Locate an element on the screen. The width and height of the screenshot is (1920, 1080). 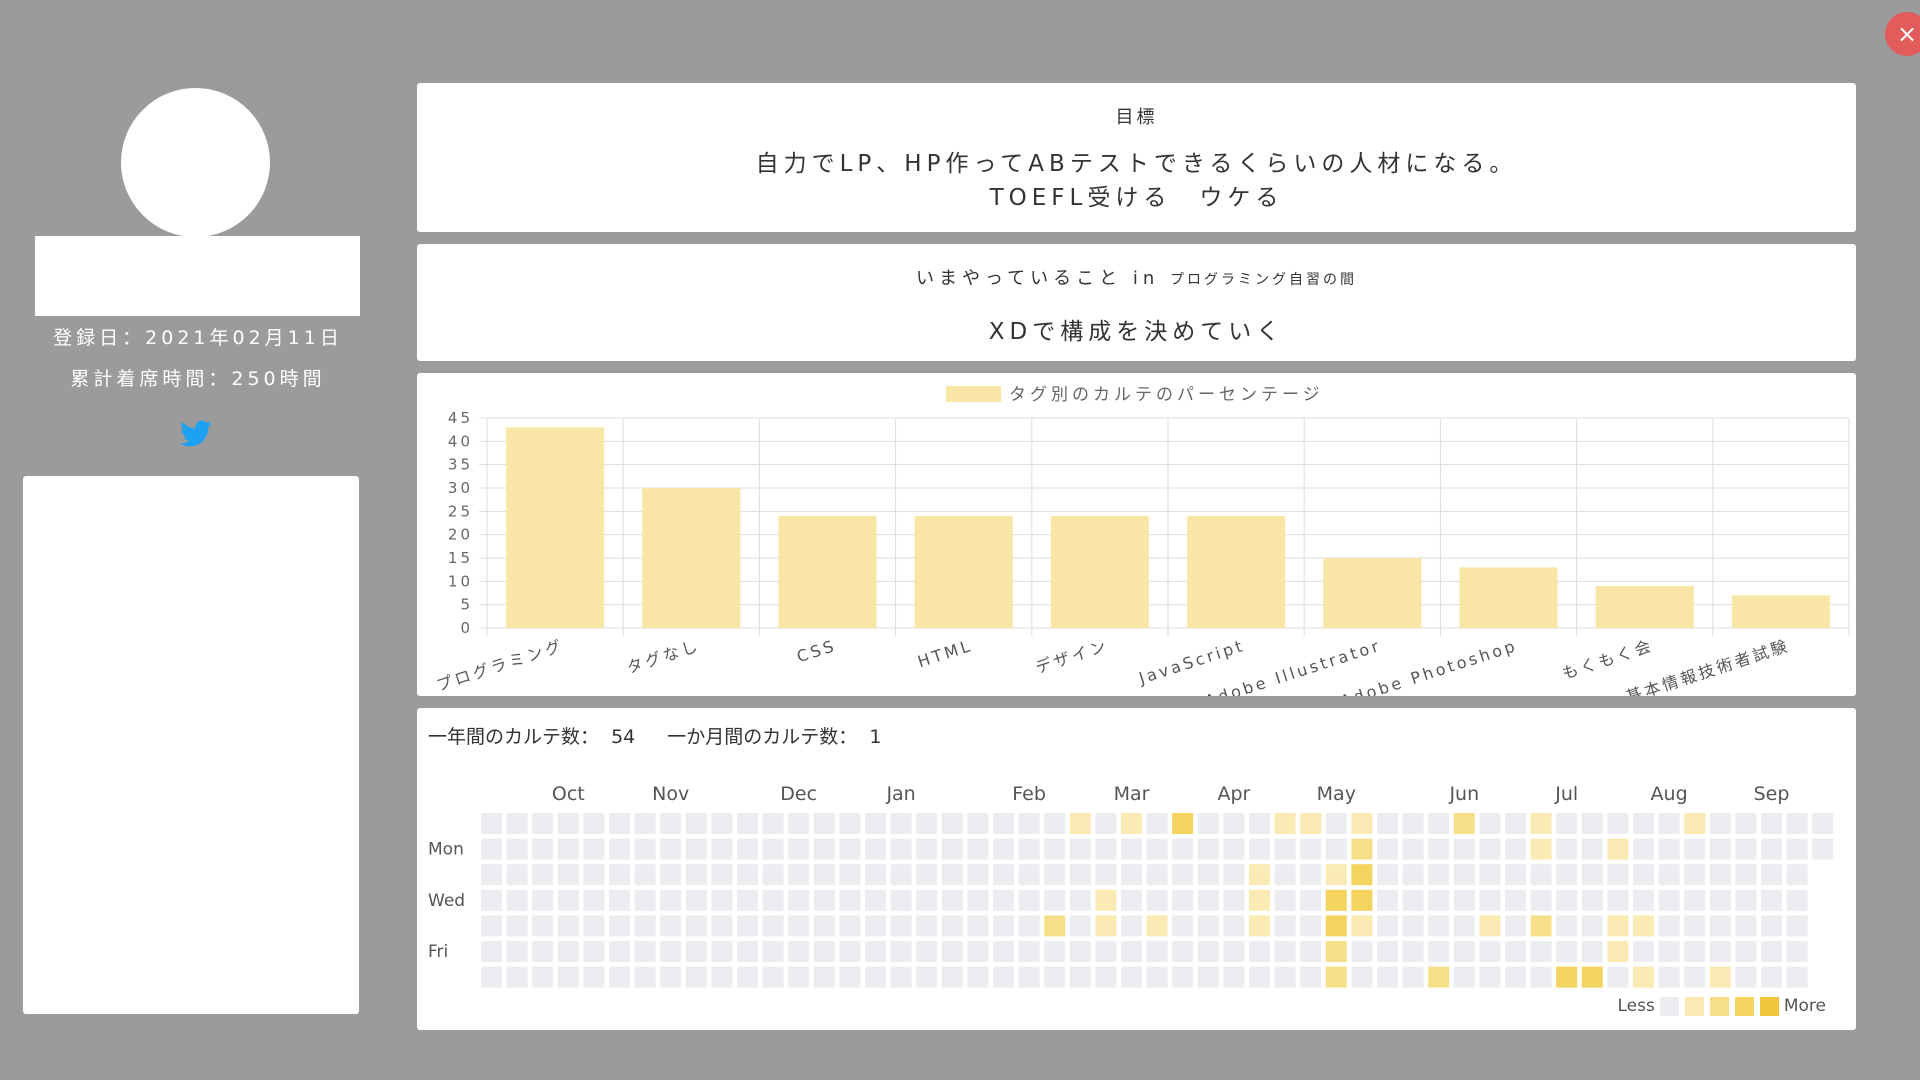
close-button: × is located at coordinates (1902, 34).